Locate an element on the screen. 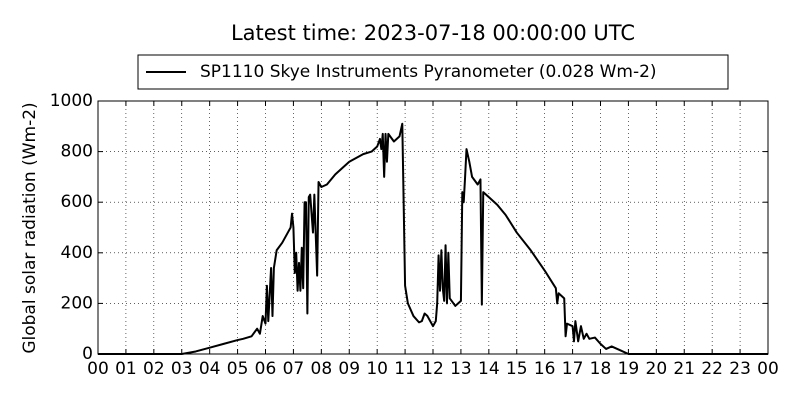 The height and width of the screenshot is (400, 800). x-tick-label: 01 is located at coordinates (126, 369).